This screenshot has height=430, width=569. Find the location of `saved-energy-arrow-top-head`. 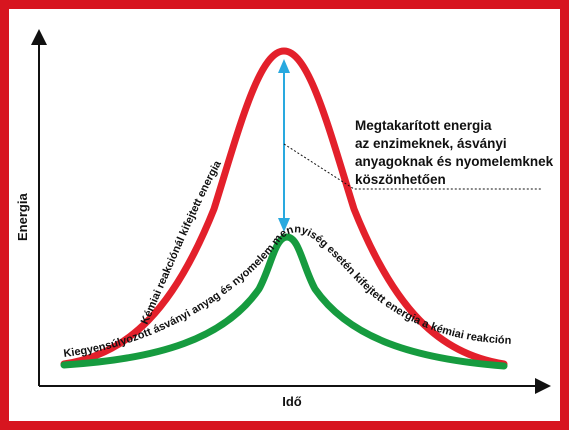

saved-energy-arrow-top-head is located at coordinates (284, 66).